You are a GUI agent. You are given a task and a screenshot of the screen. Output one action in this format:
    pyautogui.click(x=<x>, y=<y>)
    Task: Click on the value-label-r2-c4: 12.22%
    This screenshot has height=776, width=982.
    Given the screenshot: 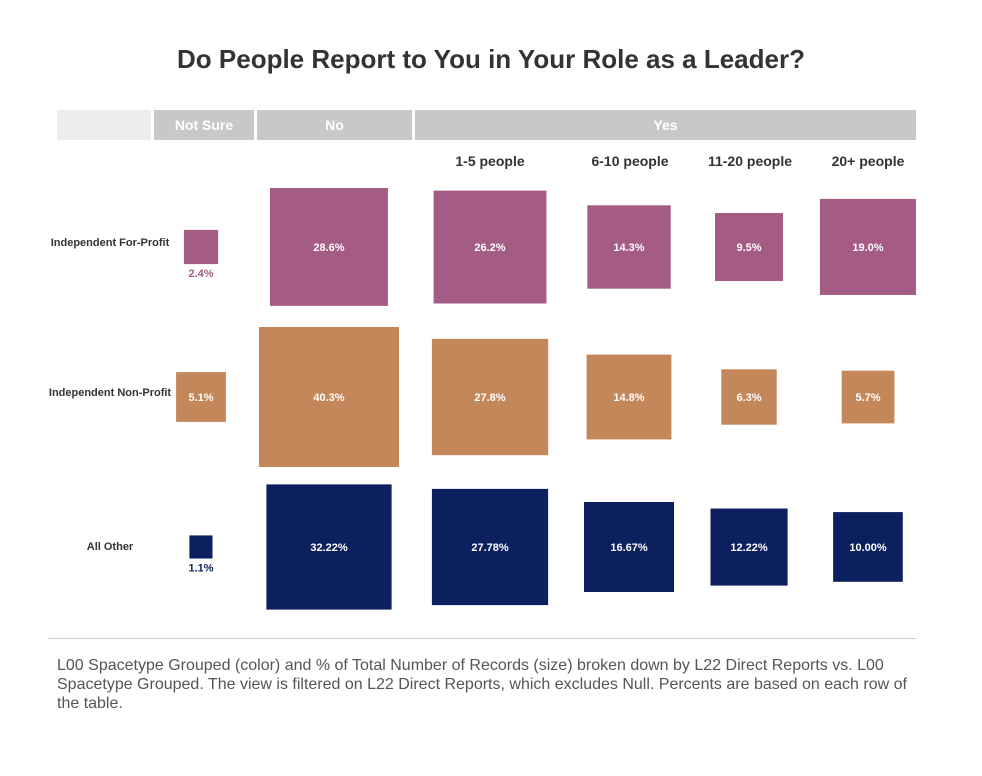 What is the action you would take?
    pyautogui.click(x=749, y=548)
    